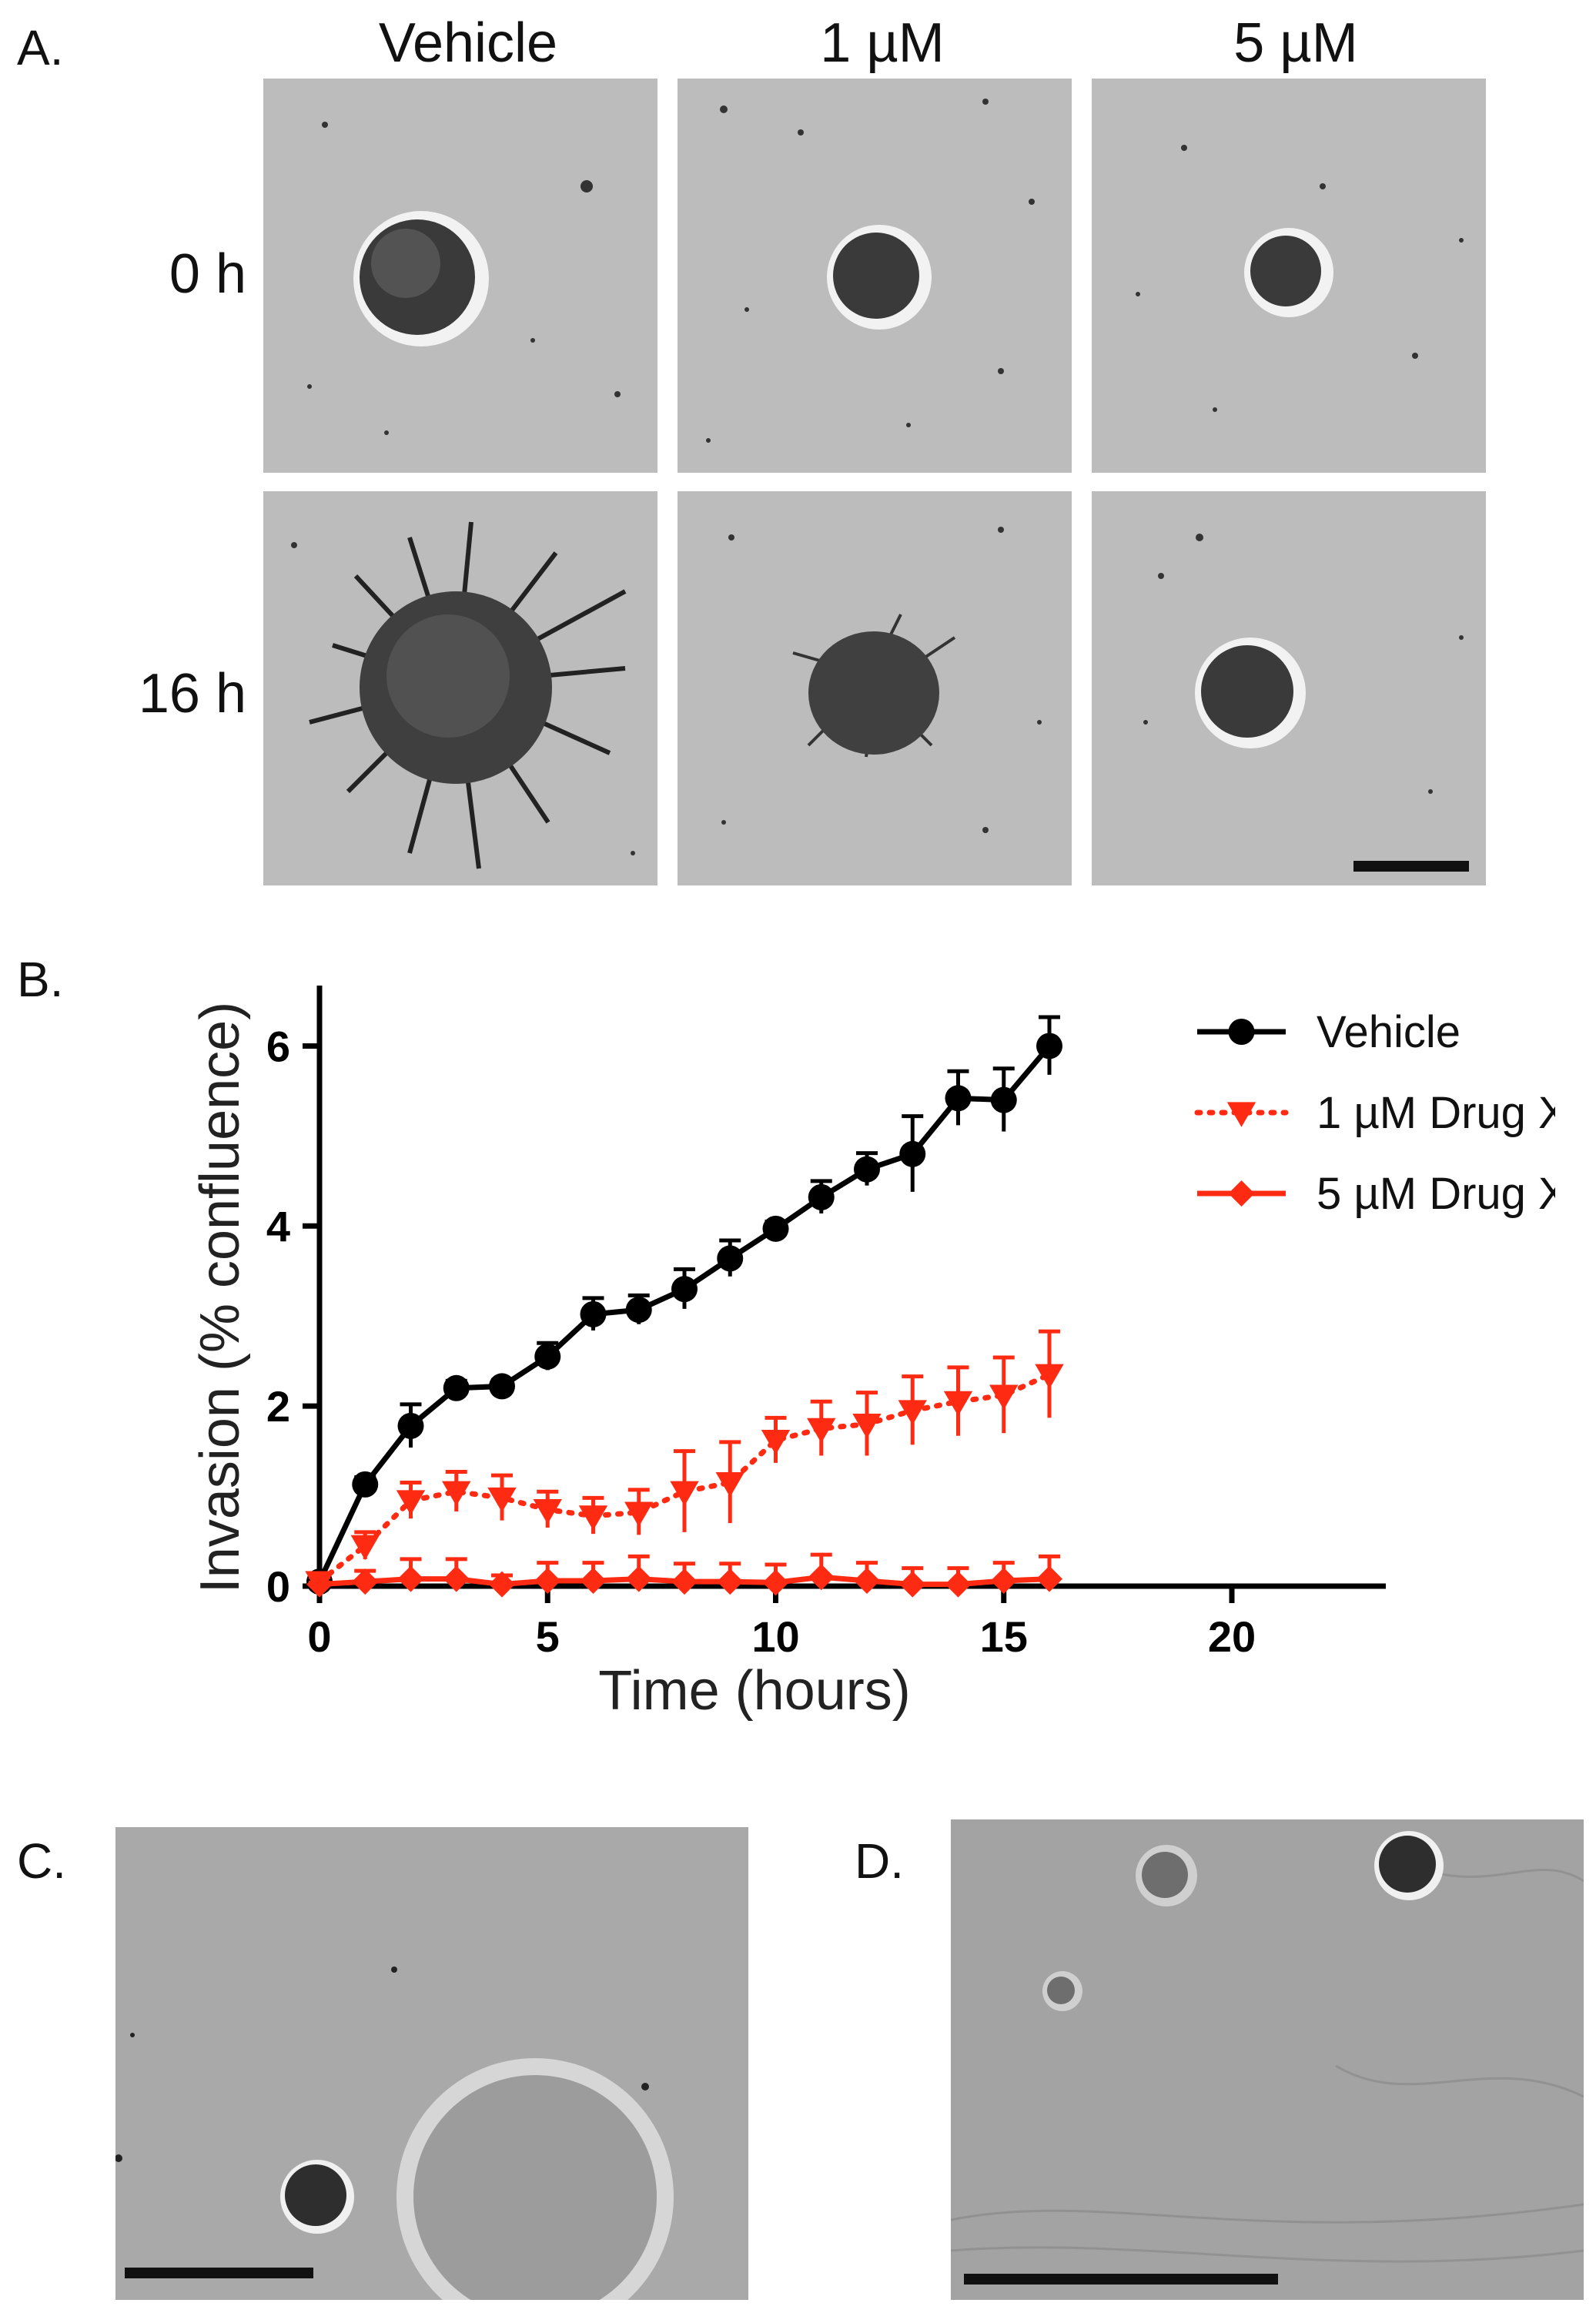 This screenshot has width=1596, height=2313. What do you see at coordinates (684, 1478) in the screenshot?
I see `series-line` at bounding box center [684, 1478].